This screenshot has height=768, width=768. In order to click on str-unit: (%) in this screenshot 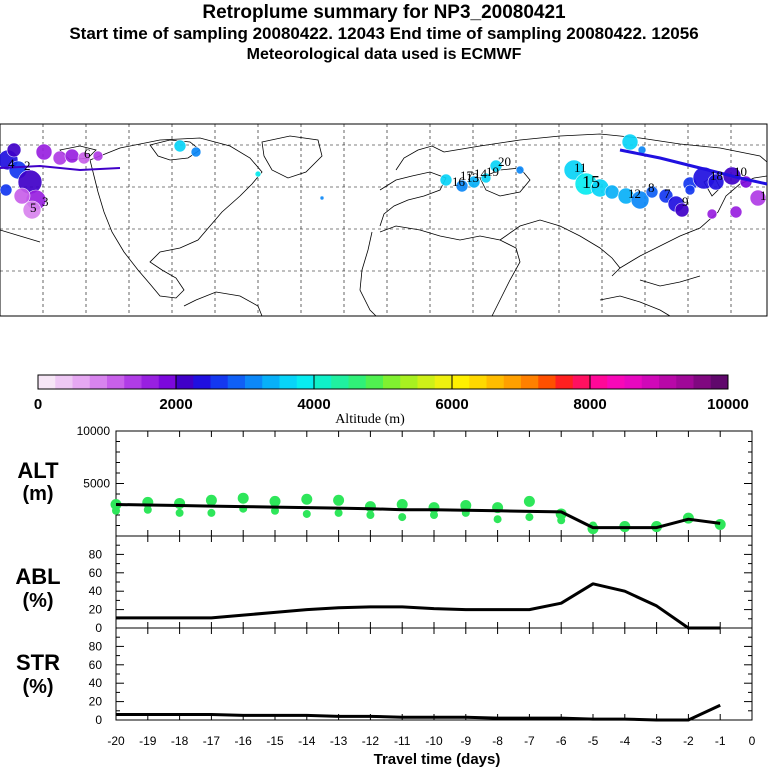, I will do `click(37, 687)`.